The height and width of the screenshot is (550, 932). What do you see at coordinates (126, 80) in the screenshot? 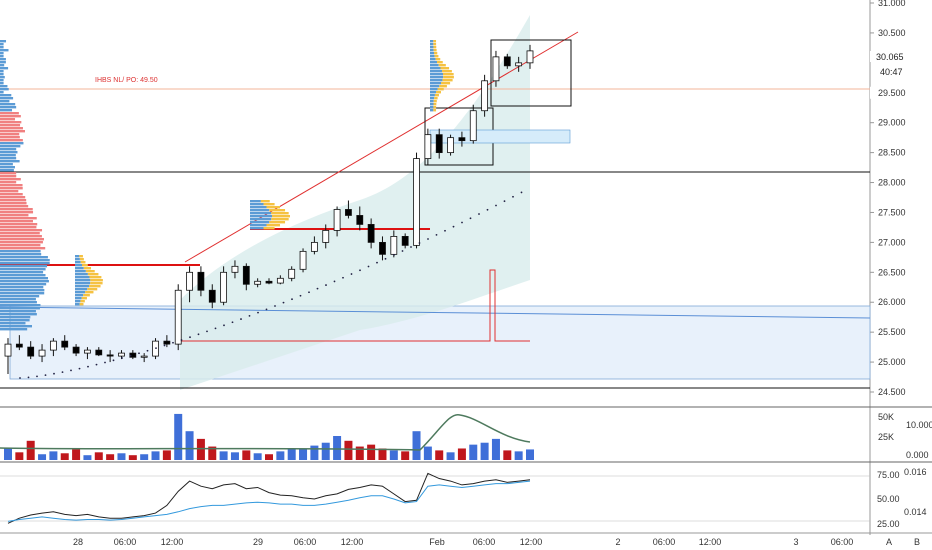
I see `annotation-label: IHBS NL/ PO: 49.50` at bounding box center [126, 80].